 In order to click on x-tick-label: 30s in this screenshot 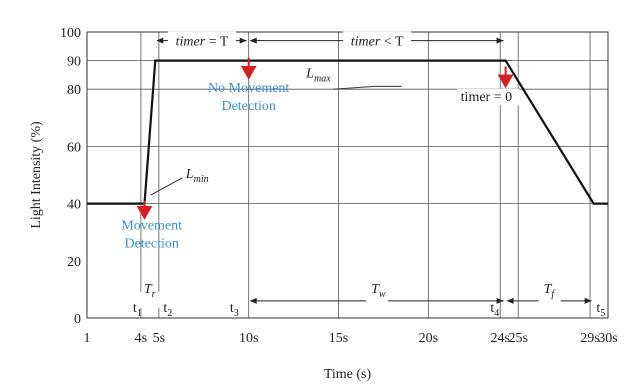, I will do `click(607, 338)`.